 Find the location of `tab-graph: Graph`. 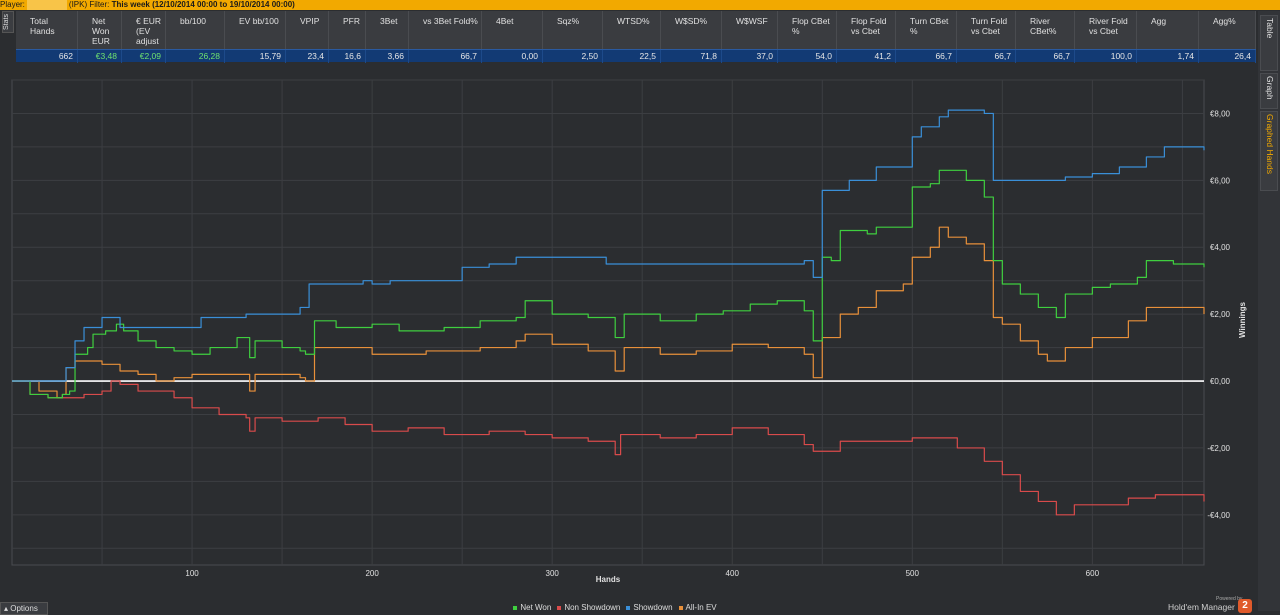

tab-graph: Graph is located at coordinates (1269, 91).